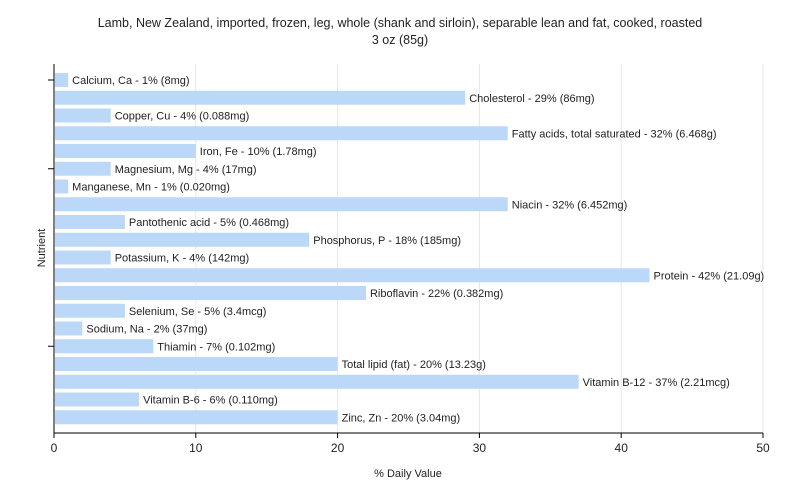  I want to click on bar-label-16: Total lipid (fat) - 20% (13.23g), so click(414, 365).